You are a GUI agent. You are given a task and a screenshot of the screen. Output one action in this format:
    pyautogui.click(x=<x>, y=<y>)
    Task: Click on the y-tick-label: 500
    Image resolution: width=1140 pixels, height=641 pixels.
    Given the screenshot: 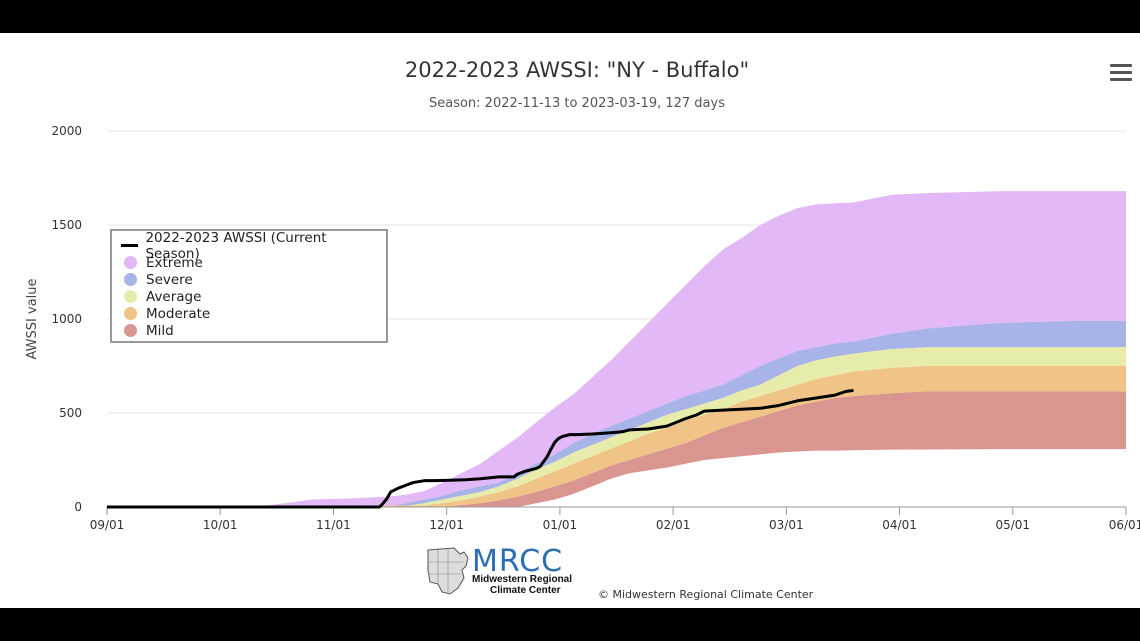 What is the action you would take?
    pyautogui.click(x=70, y=413)
    